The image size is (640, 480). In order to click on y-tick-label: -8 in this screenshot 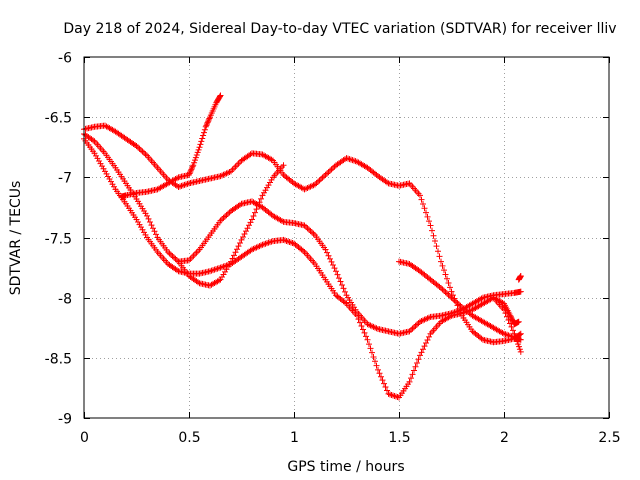, I will do `click(65, 300)`.